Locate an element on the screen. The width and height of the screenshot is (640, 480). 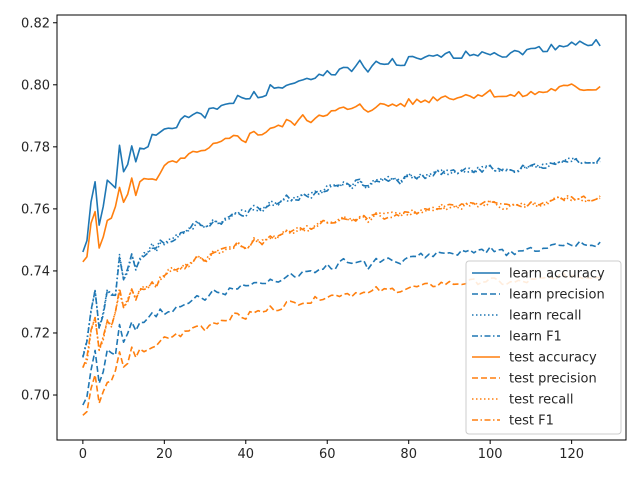
x-tick-label: 0 is located at coordinates (83, 454).